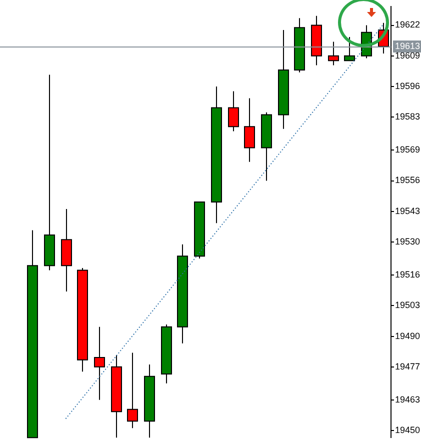 The height and width of the screenshot is (444, 421). I want to click on y-tick-label: 19450, so click(407, 430).